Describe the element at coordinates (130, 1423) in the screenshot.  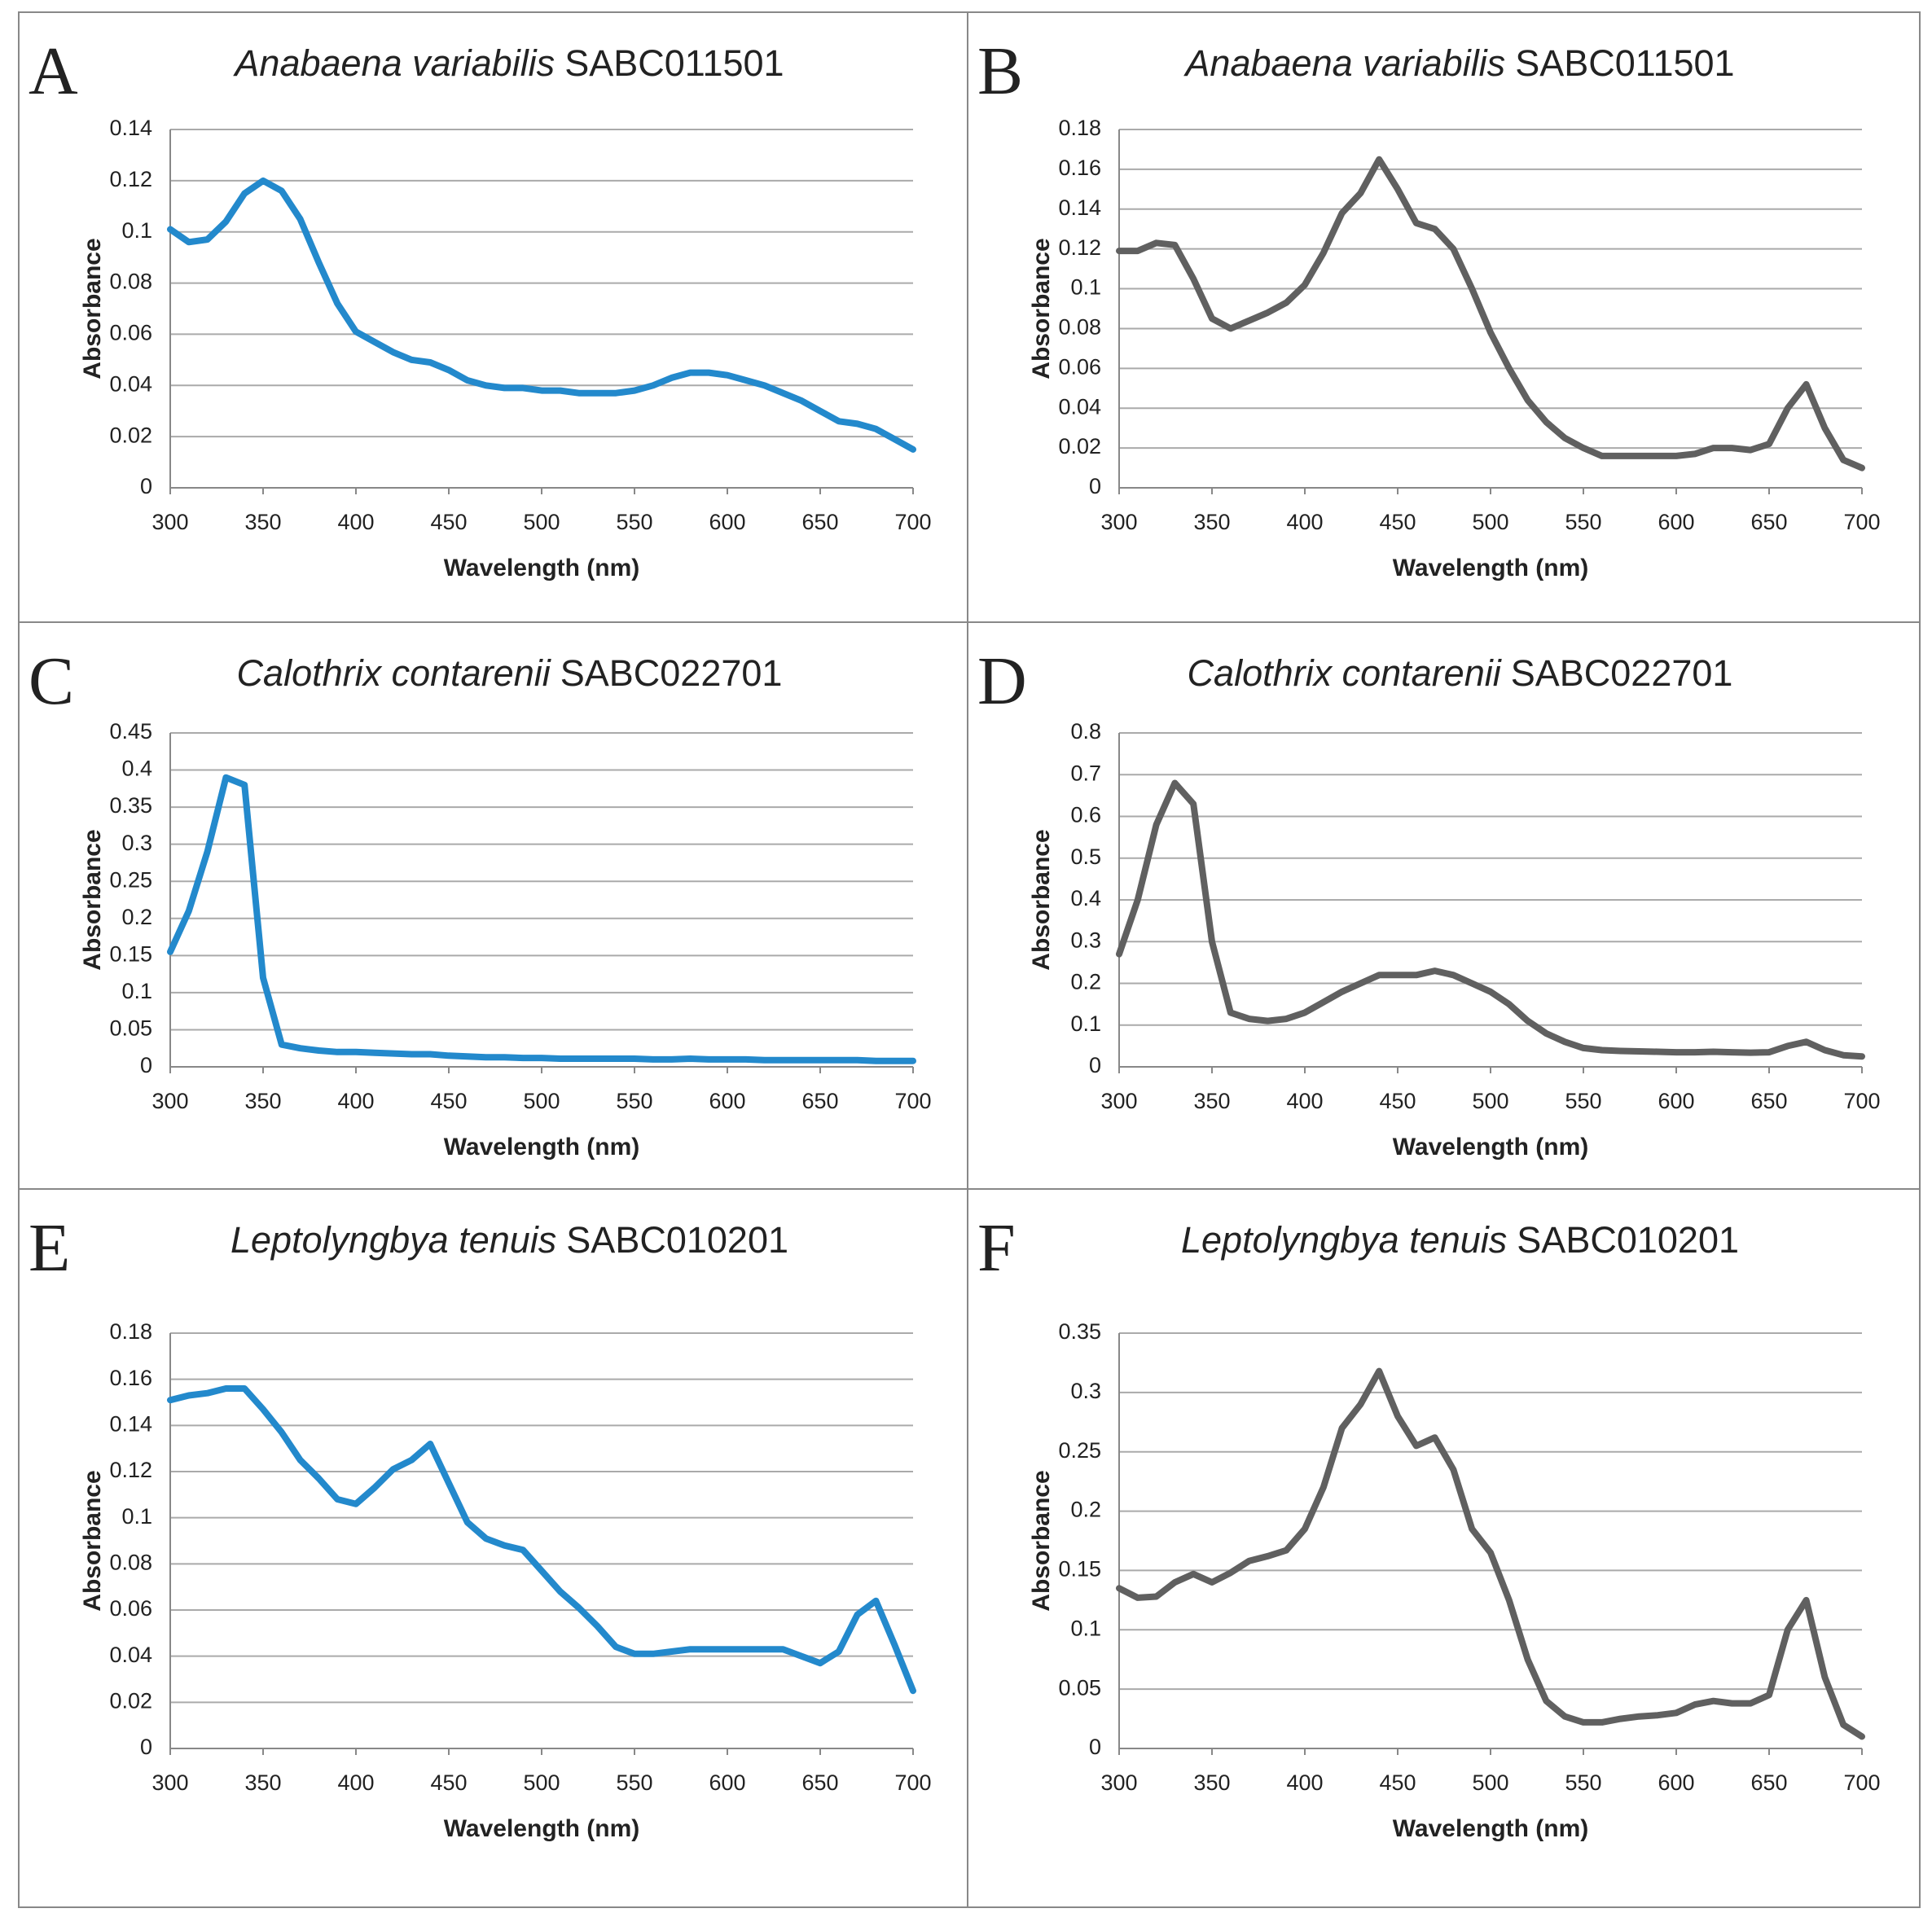
I see `y-tick-label: 0.14` at that location.